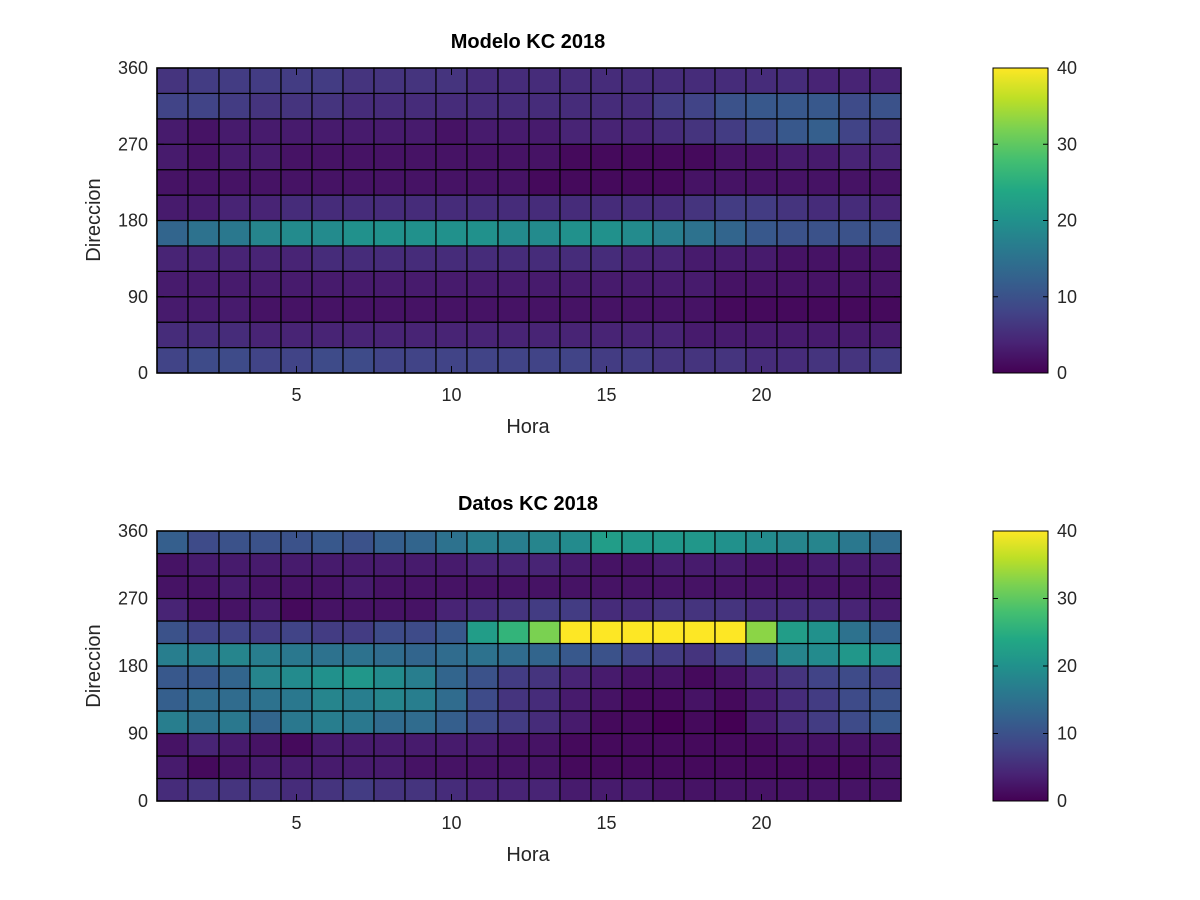  What do you see at coordinates (1035, 666) in the screenshot?
I see `colorbar-ticks: 0 10 20 30 40` at bounding box center [1035, 666].